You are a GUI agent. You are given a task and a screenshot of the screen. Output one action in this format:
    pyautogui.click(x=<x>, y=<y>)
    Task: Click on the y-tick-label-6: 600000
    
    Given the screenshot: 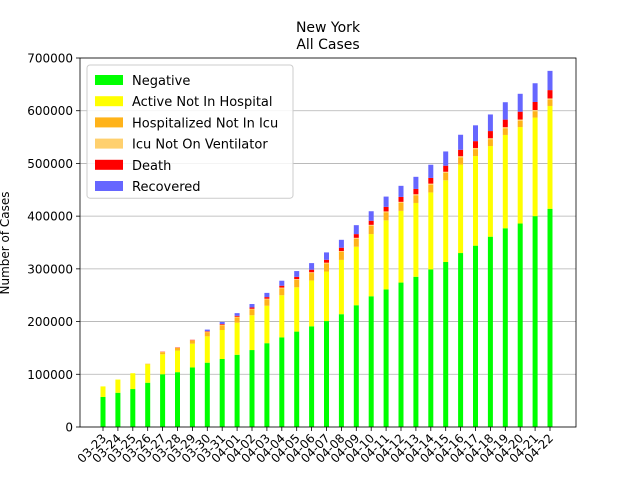 What is the action you would take?
    pyautogui.click(x=50, y=111)
    